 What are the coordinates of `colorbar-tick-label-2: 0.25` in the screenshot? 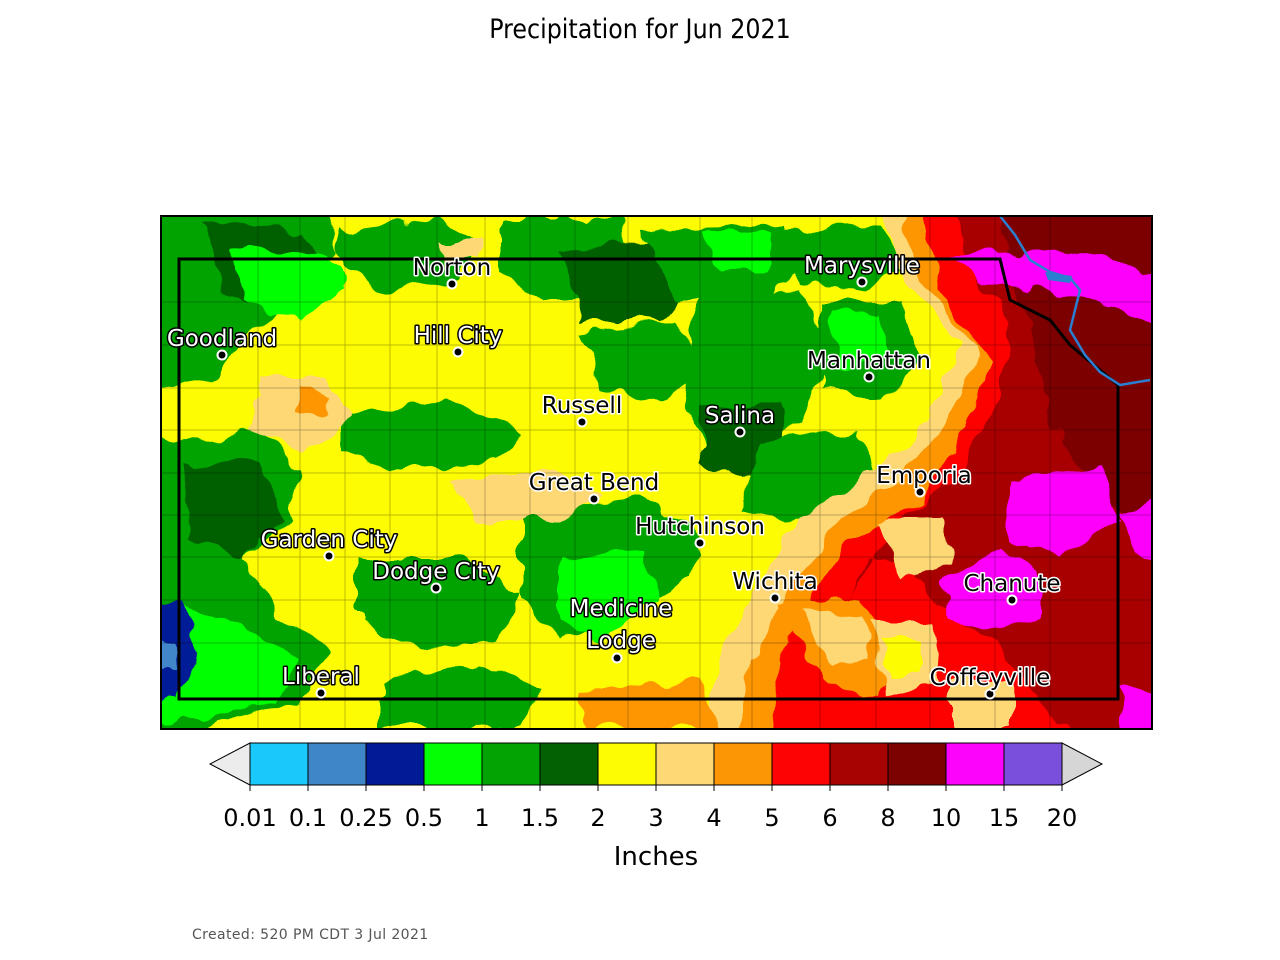 It's located at (365, 818).